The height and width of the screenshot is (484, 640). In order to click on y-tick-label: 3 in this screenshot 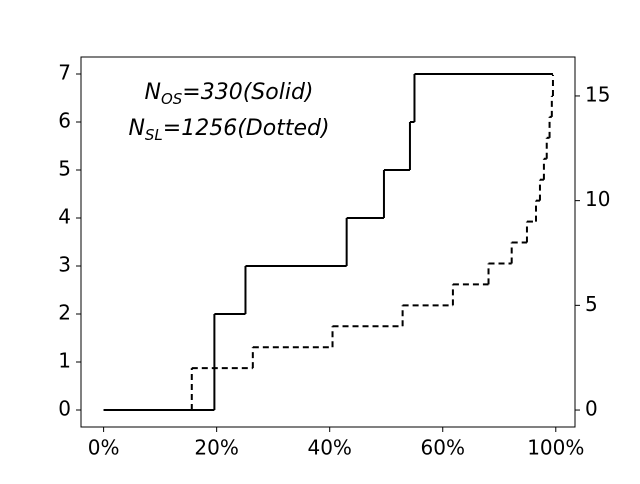, I will do `click(64, 265)`.